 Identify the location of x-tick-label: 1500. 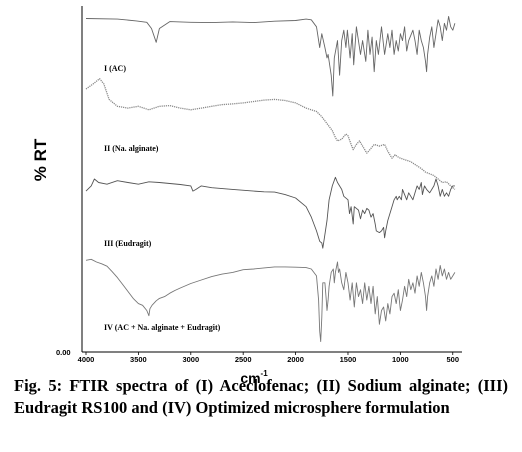
(348, 359).